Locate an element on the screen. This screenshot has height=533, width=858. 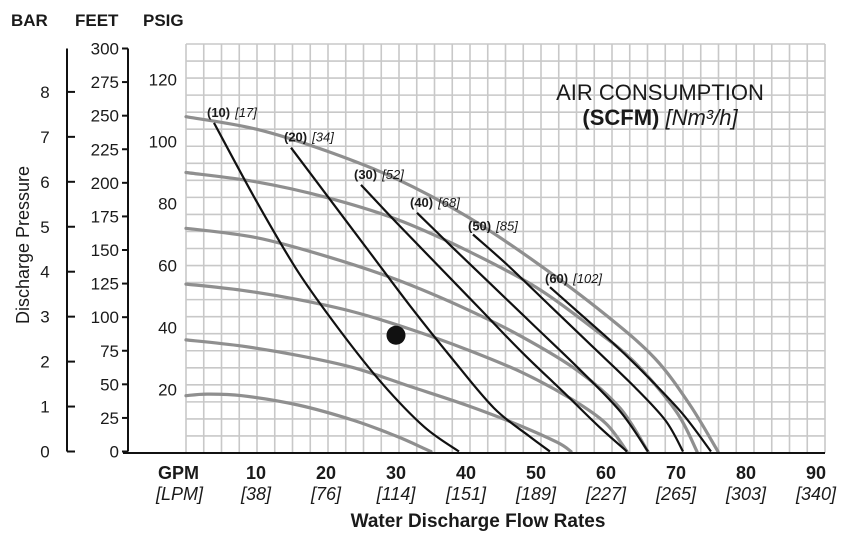
x-tick-sublabel: [303] is located at coordinates (746, 494).